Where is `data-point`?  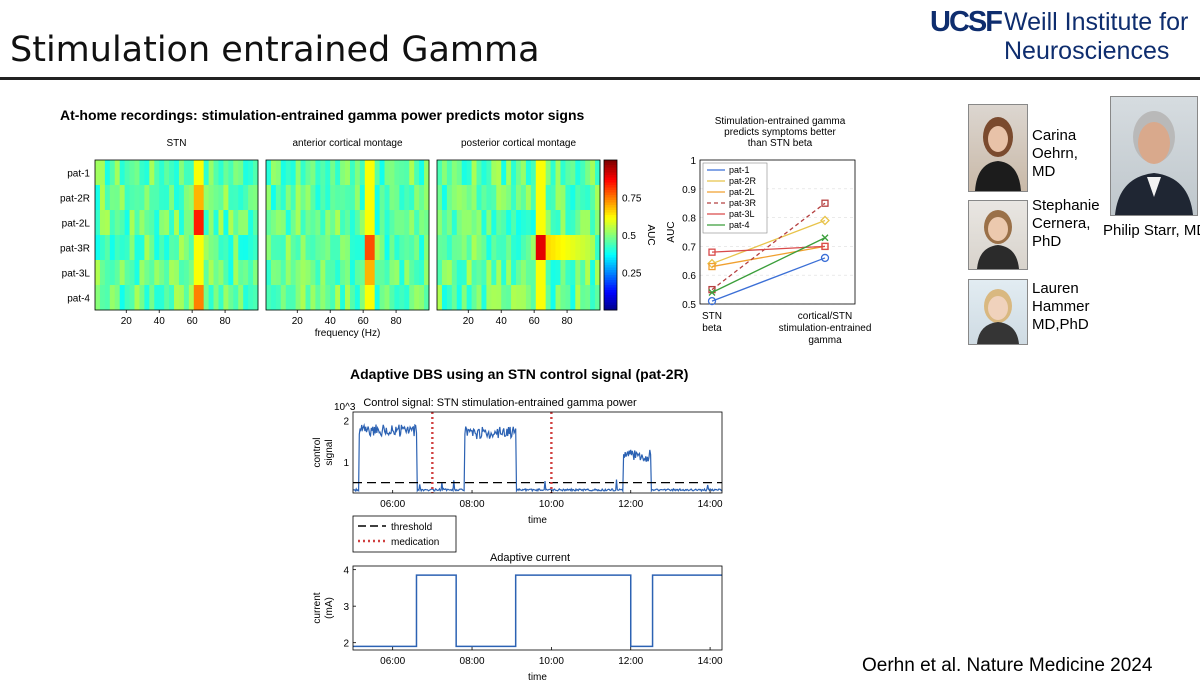
data-point is located at coordinates (712, 266).